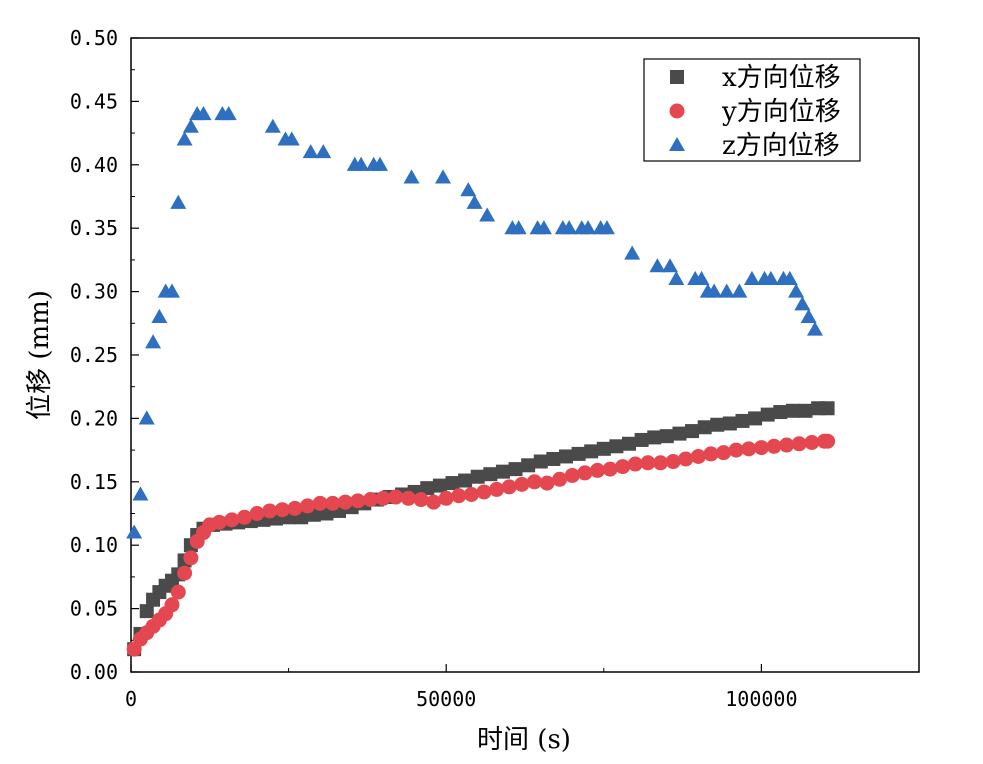  I want to click on legend: x方向位移 y方向位移 z方向位移, so click(752, 110).